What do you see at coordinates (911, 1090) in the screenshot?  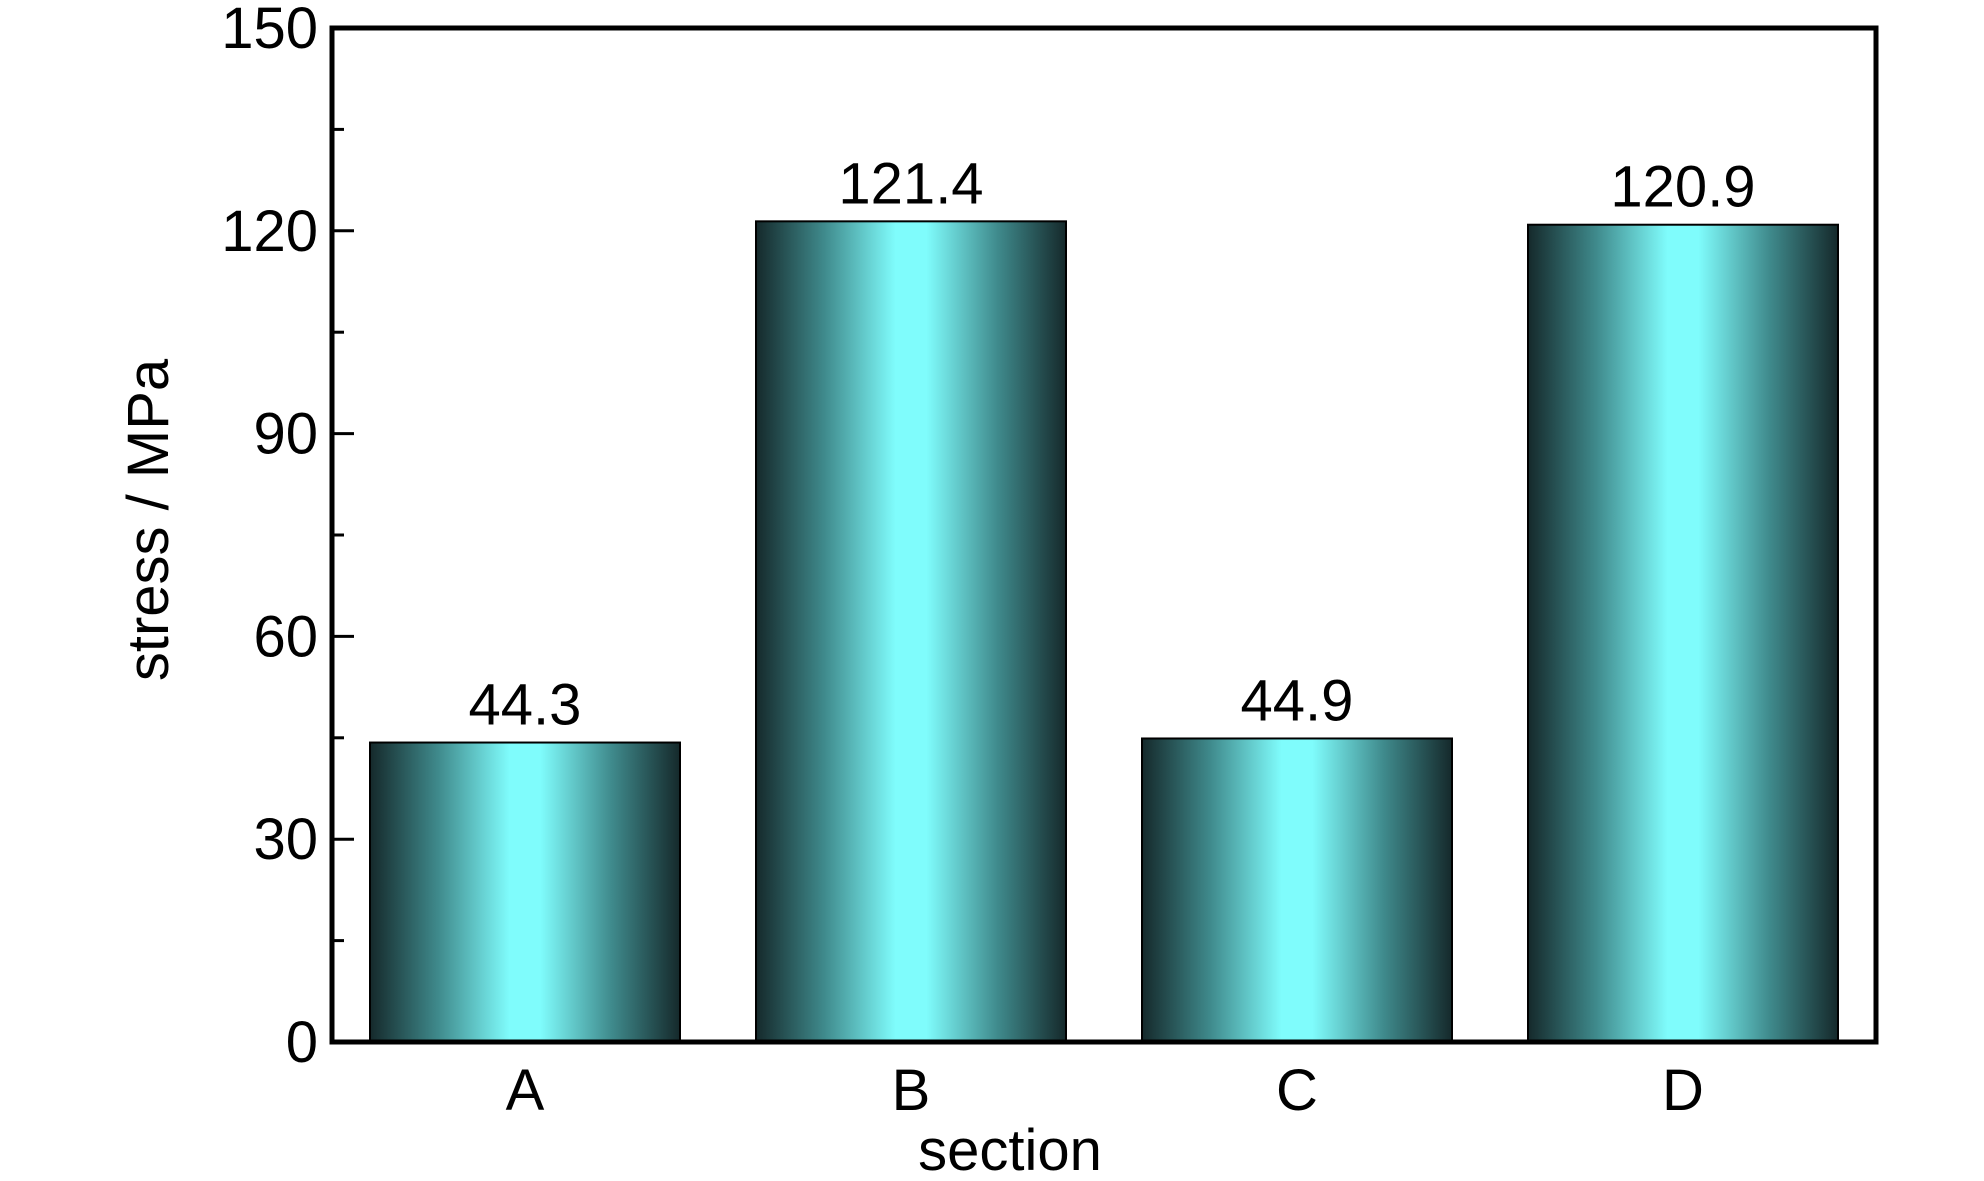 I see `x-tick-label-b: B` at bounding box center [911, 1090].